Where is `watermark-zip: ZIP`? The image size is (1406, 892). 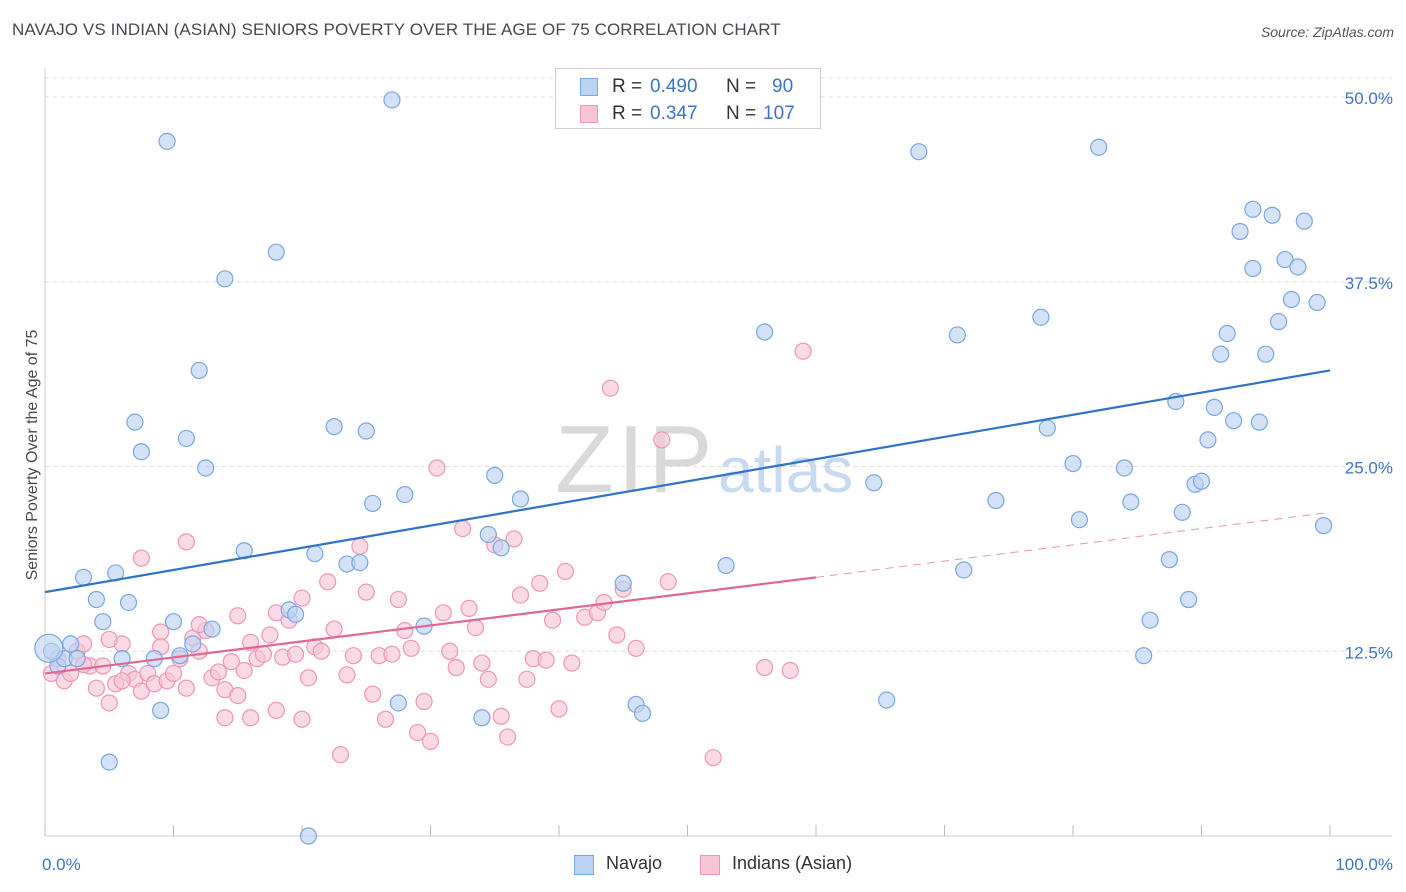
watermark-zip: ZIP is located at coordinates (635, 459).